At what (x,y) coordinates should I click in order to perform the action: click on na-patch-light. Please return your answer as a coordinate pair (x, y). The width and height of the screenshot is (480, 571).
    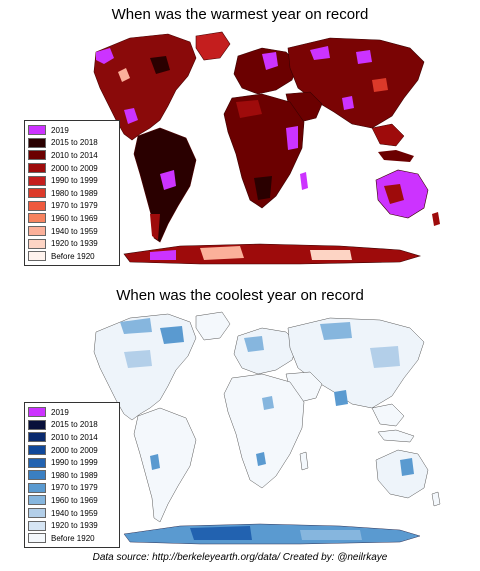
    Looking at the image, I should click on (124, 75).